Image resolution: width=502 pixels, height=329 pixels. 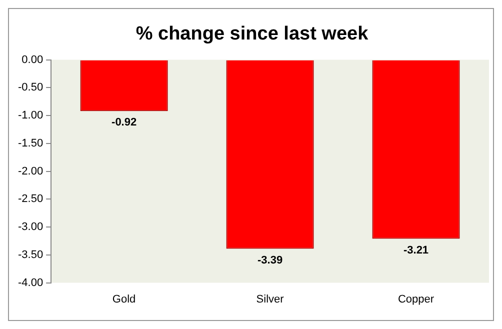 What do you see at coordinates (270, 299) in the screenshot?
I see `x-tick-label: Silver` at bounding box center [270, 299].